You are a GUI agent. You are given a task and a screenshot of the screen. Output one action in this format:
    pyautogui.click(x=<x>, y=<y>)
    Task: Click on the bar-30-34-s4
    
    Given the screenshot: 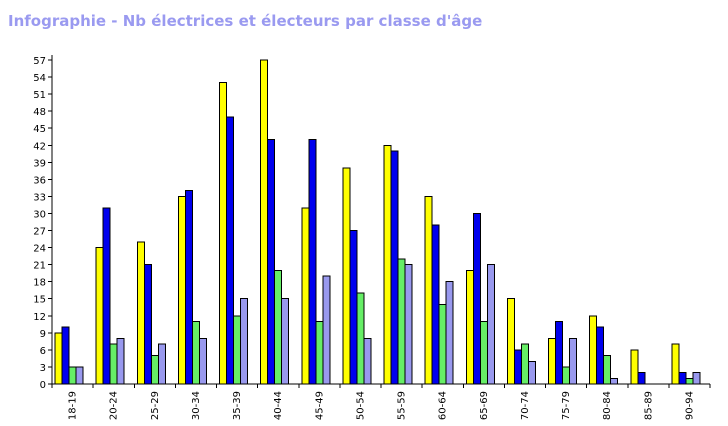 What is the action you would take?
    pyautogui.click(x=202, y=361)
    